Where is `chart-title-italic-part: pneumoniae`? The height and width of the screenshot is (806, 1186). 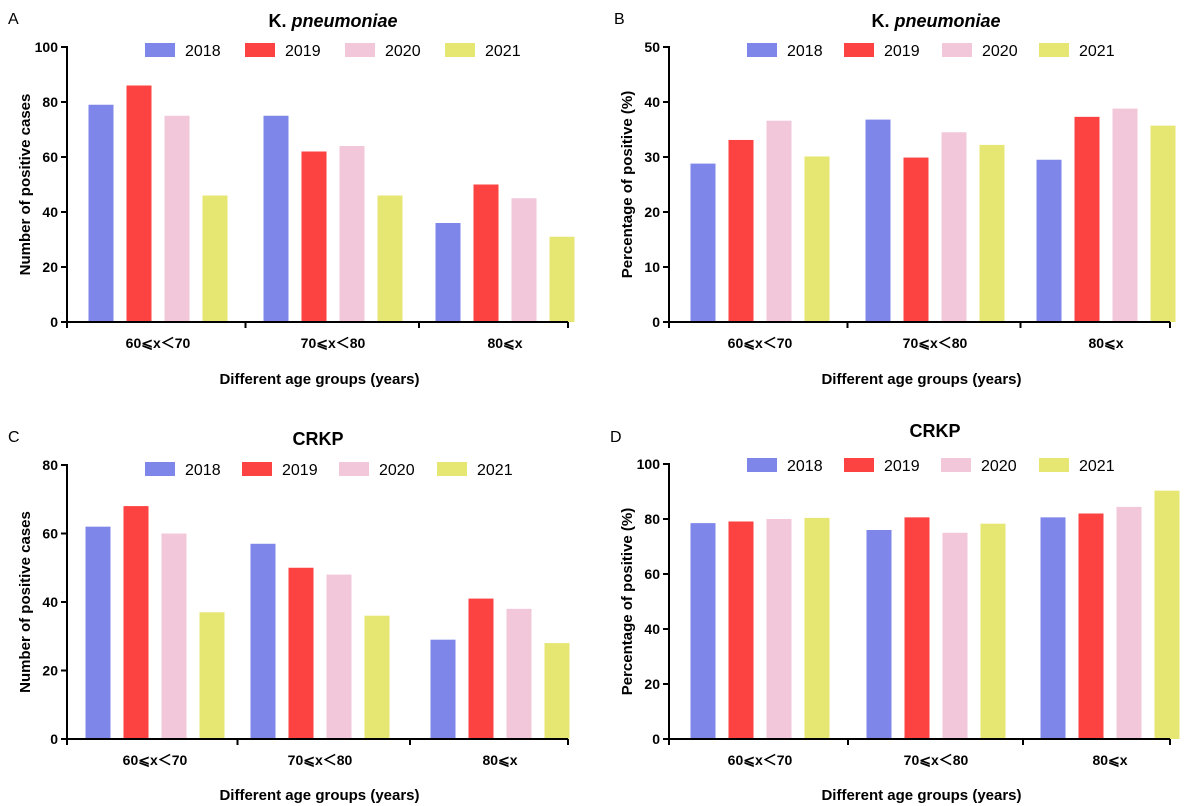 chart-title-italic-part: pneumoniae is located at coordinates (344, 21).